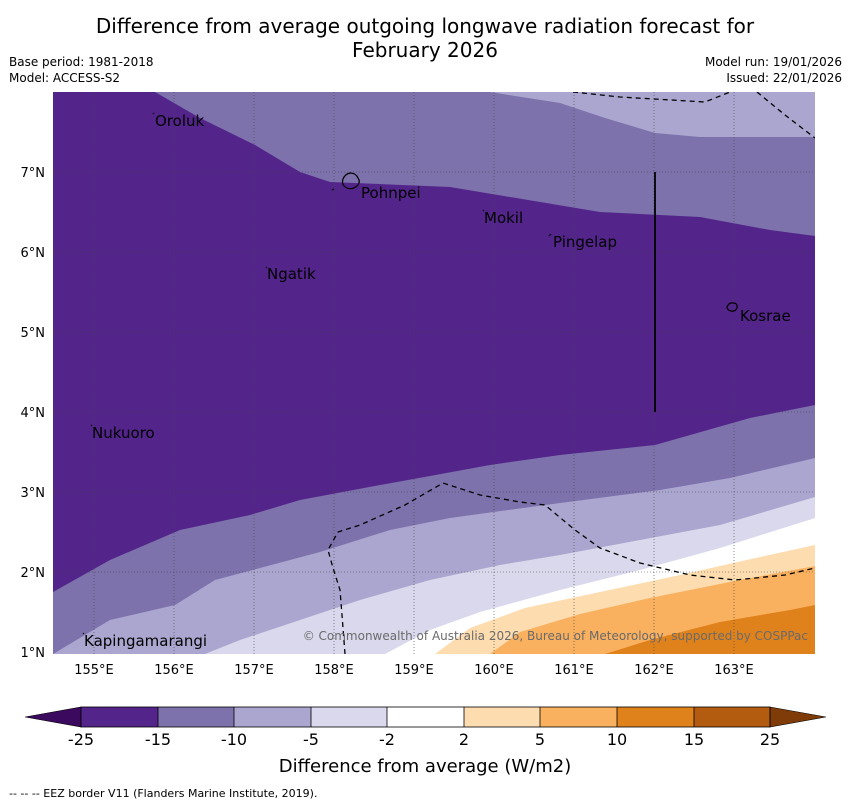 The image size is (850, 804). I want to click on colorbar-tick-minus-2: -2, so click(387, 739).